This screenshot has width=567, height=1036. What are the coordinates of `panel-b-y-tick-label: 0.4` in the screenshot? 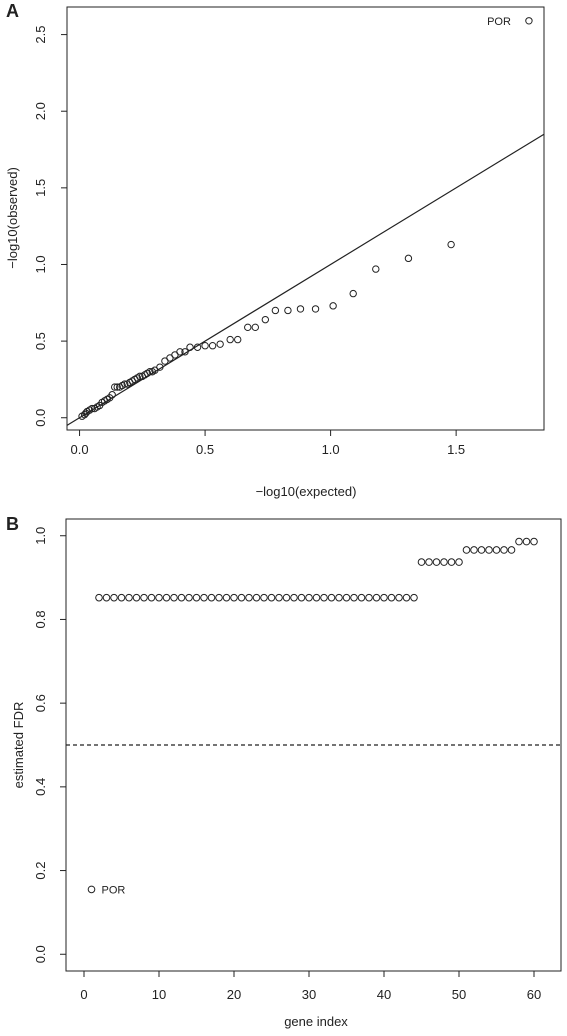 It's located at (40, 787).